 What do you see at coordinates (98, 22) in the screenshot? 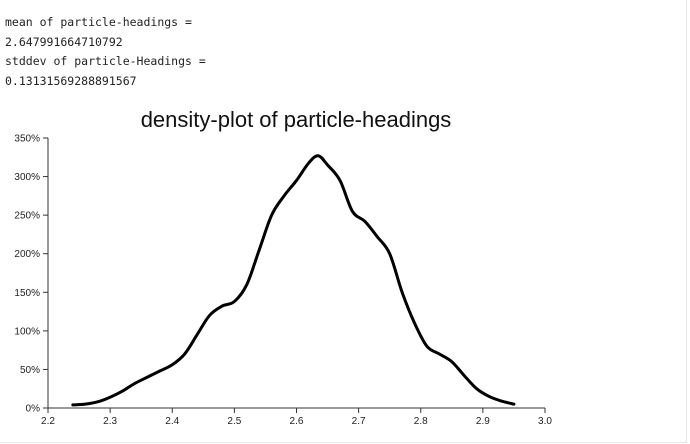
I see `mean-label: mean of particle-headings =` at bounding box center [98, 22].